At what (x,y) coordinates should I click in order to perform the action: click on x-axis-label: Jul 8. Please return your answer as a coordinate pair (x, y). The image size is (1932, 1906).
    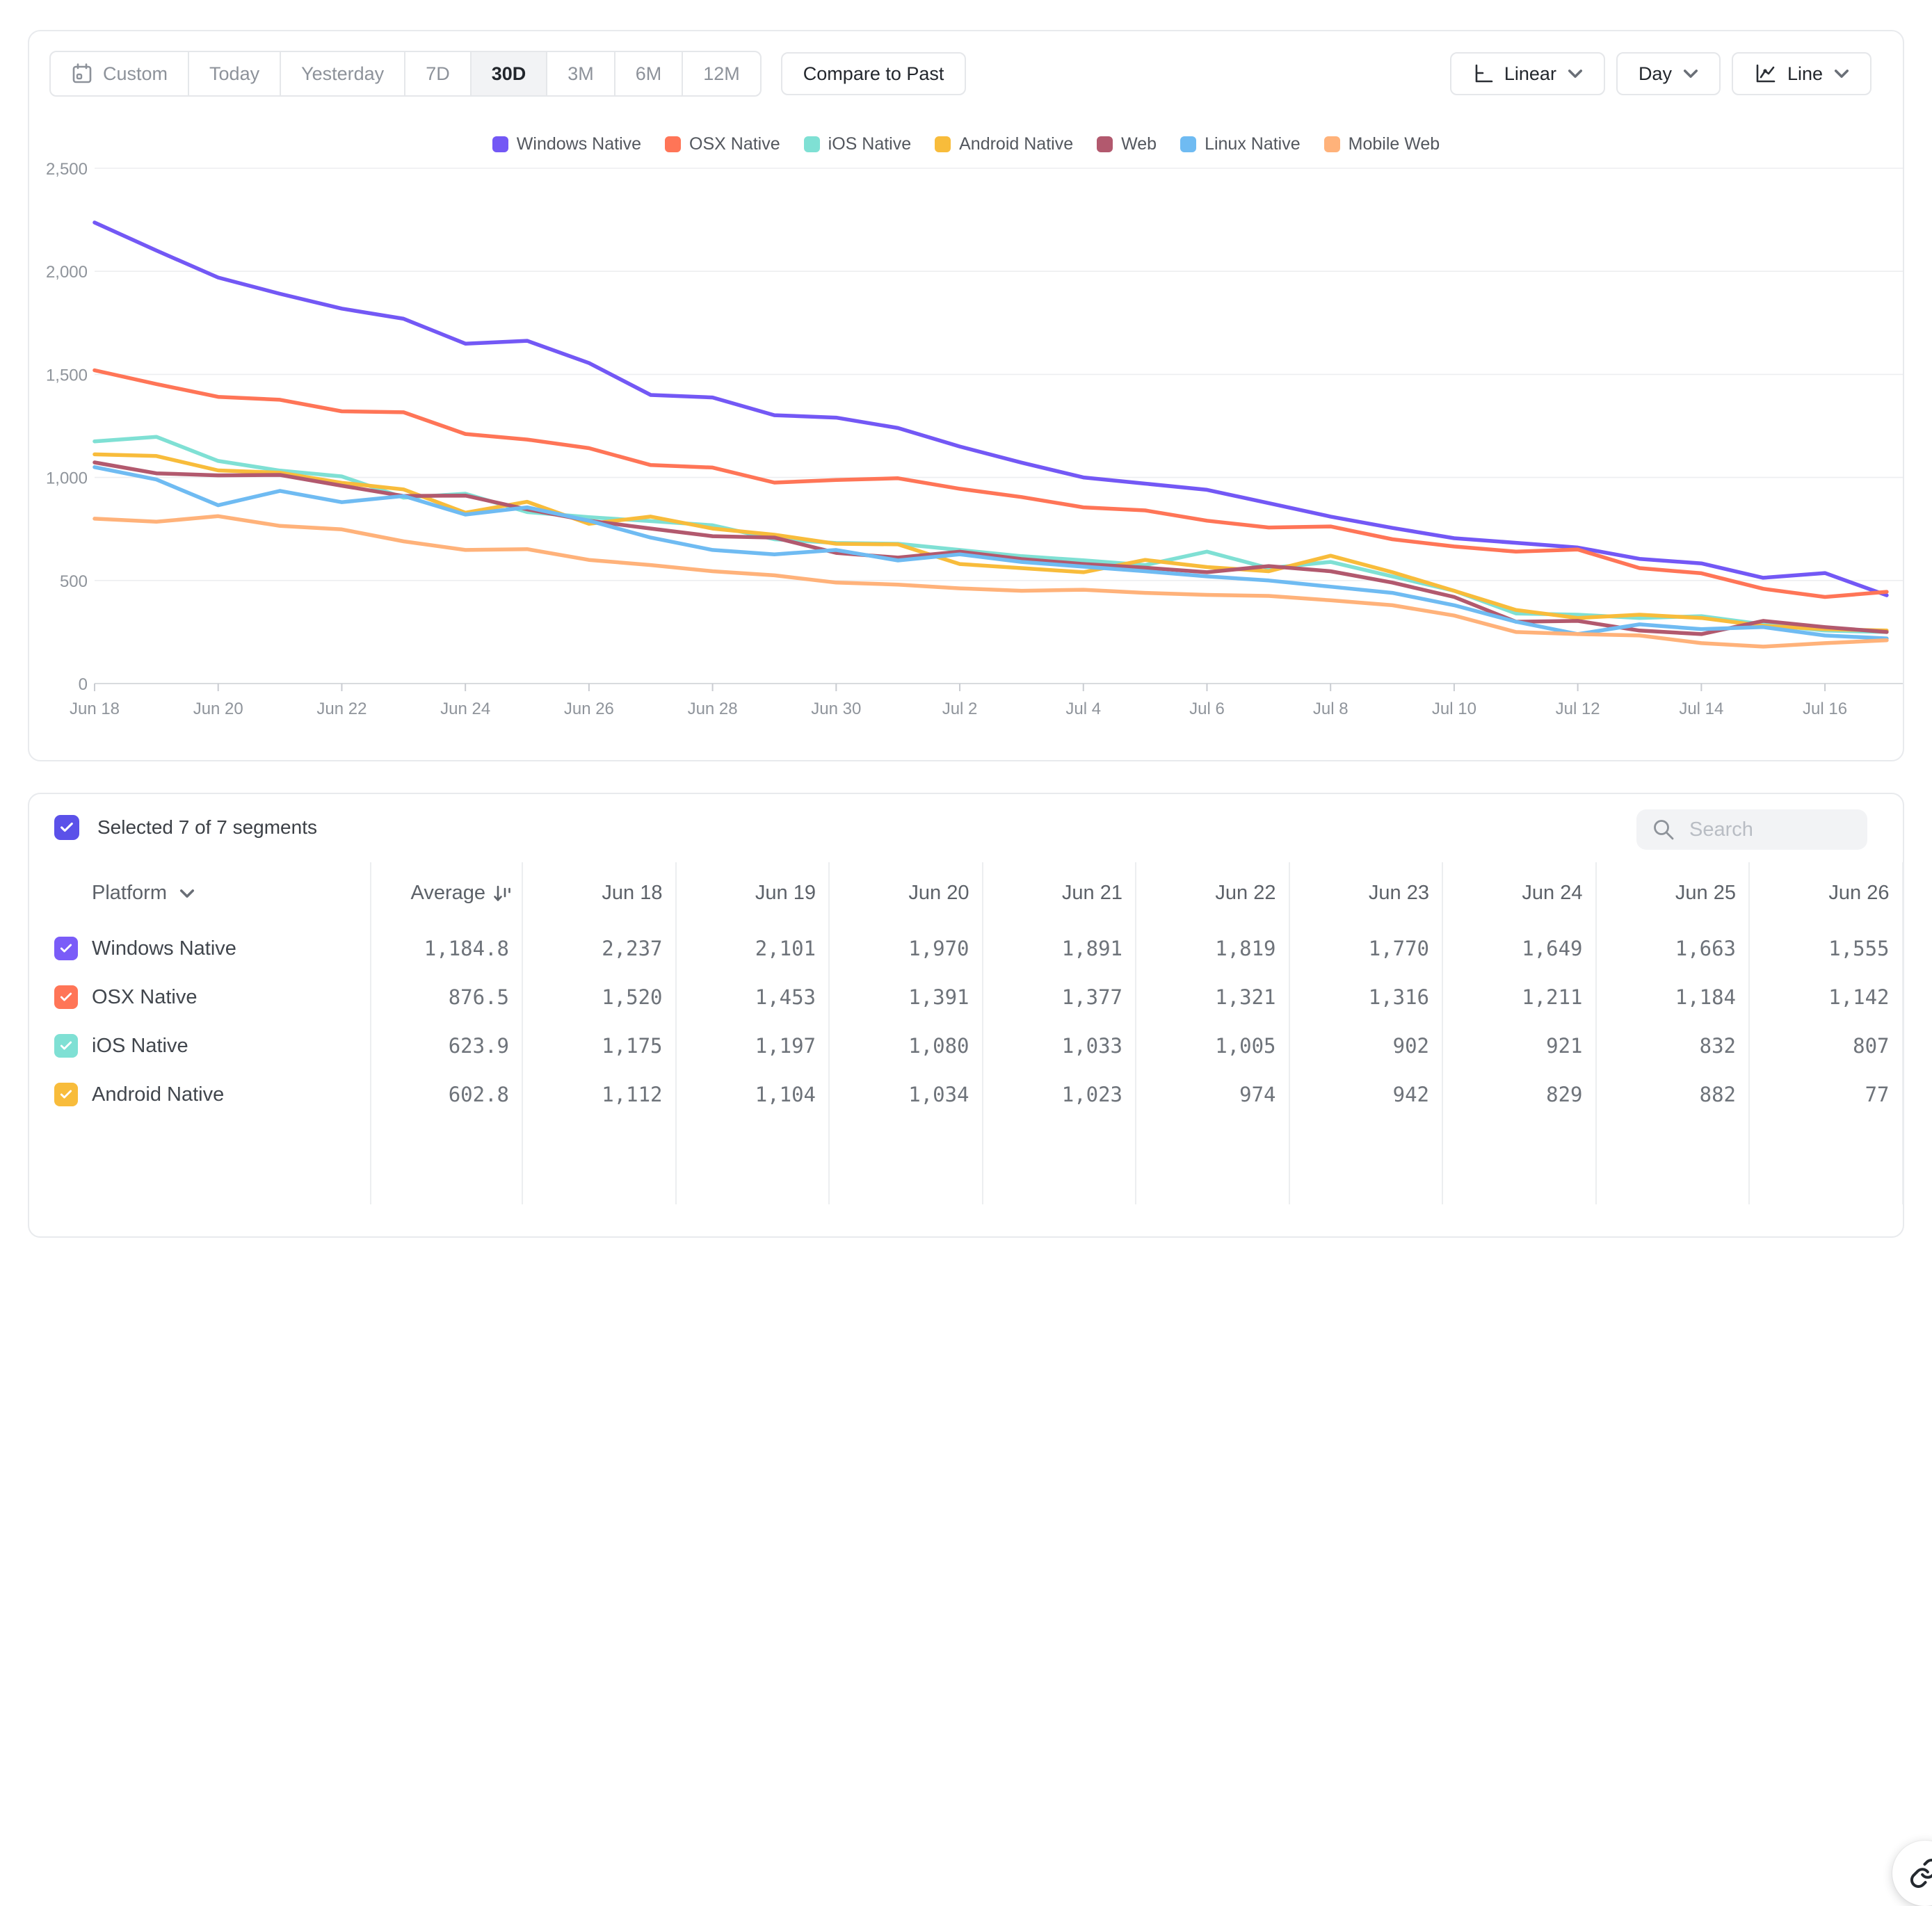
    Looking at the image, I should click on (1331, 709).